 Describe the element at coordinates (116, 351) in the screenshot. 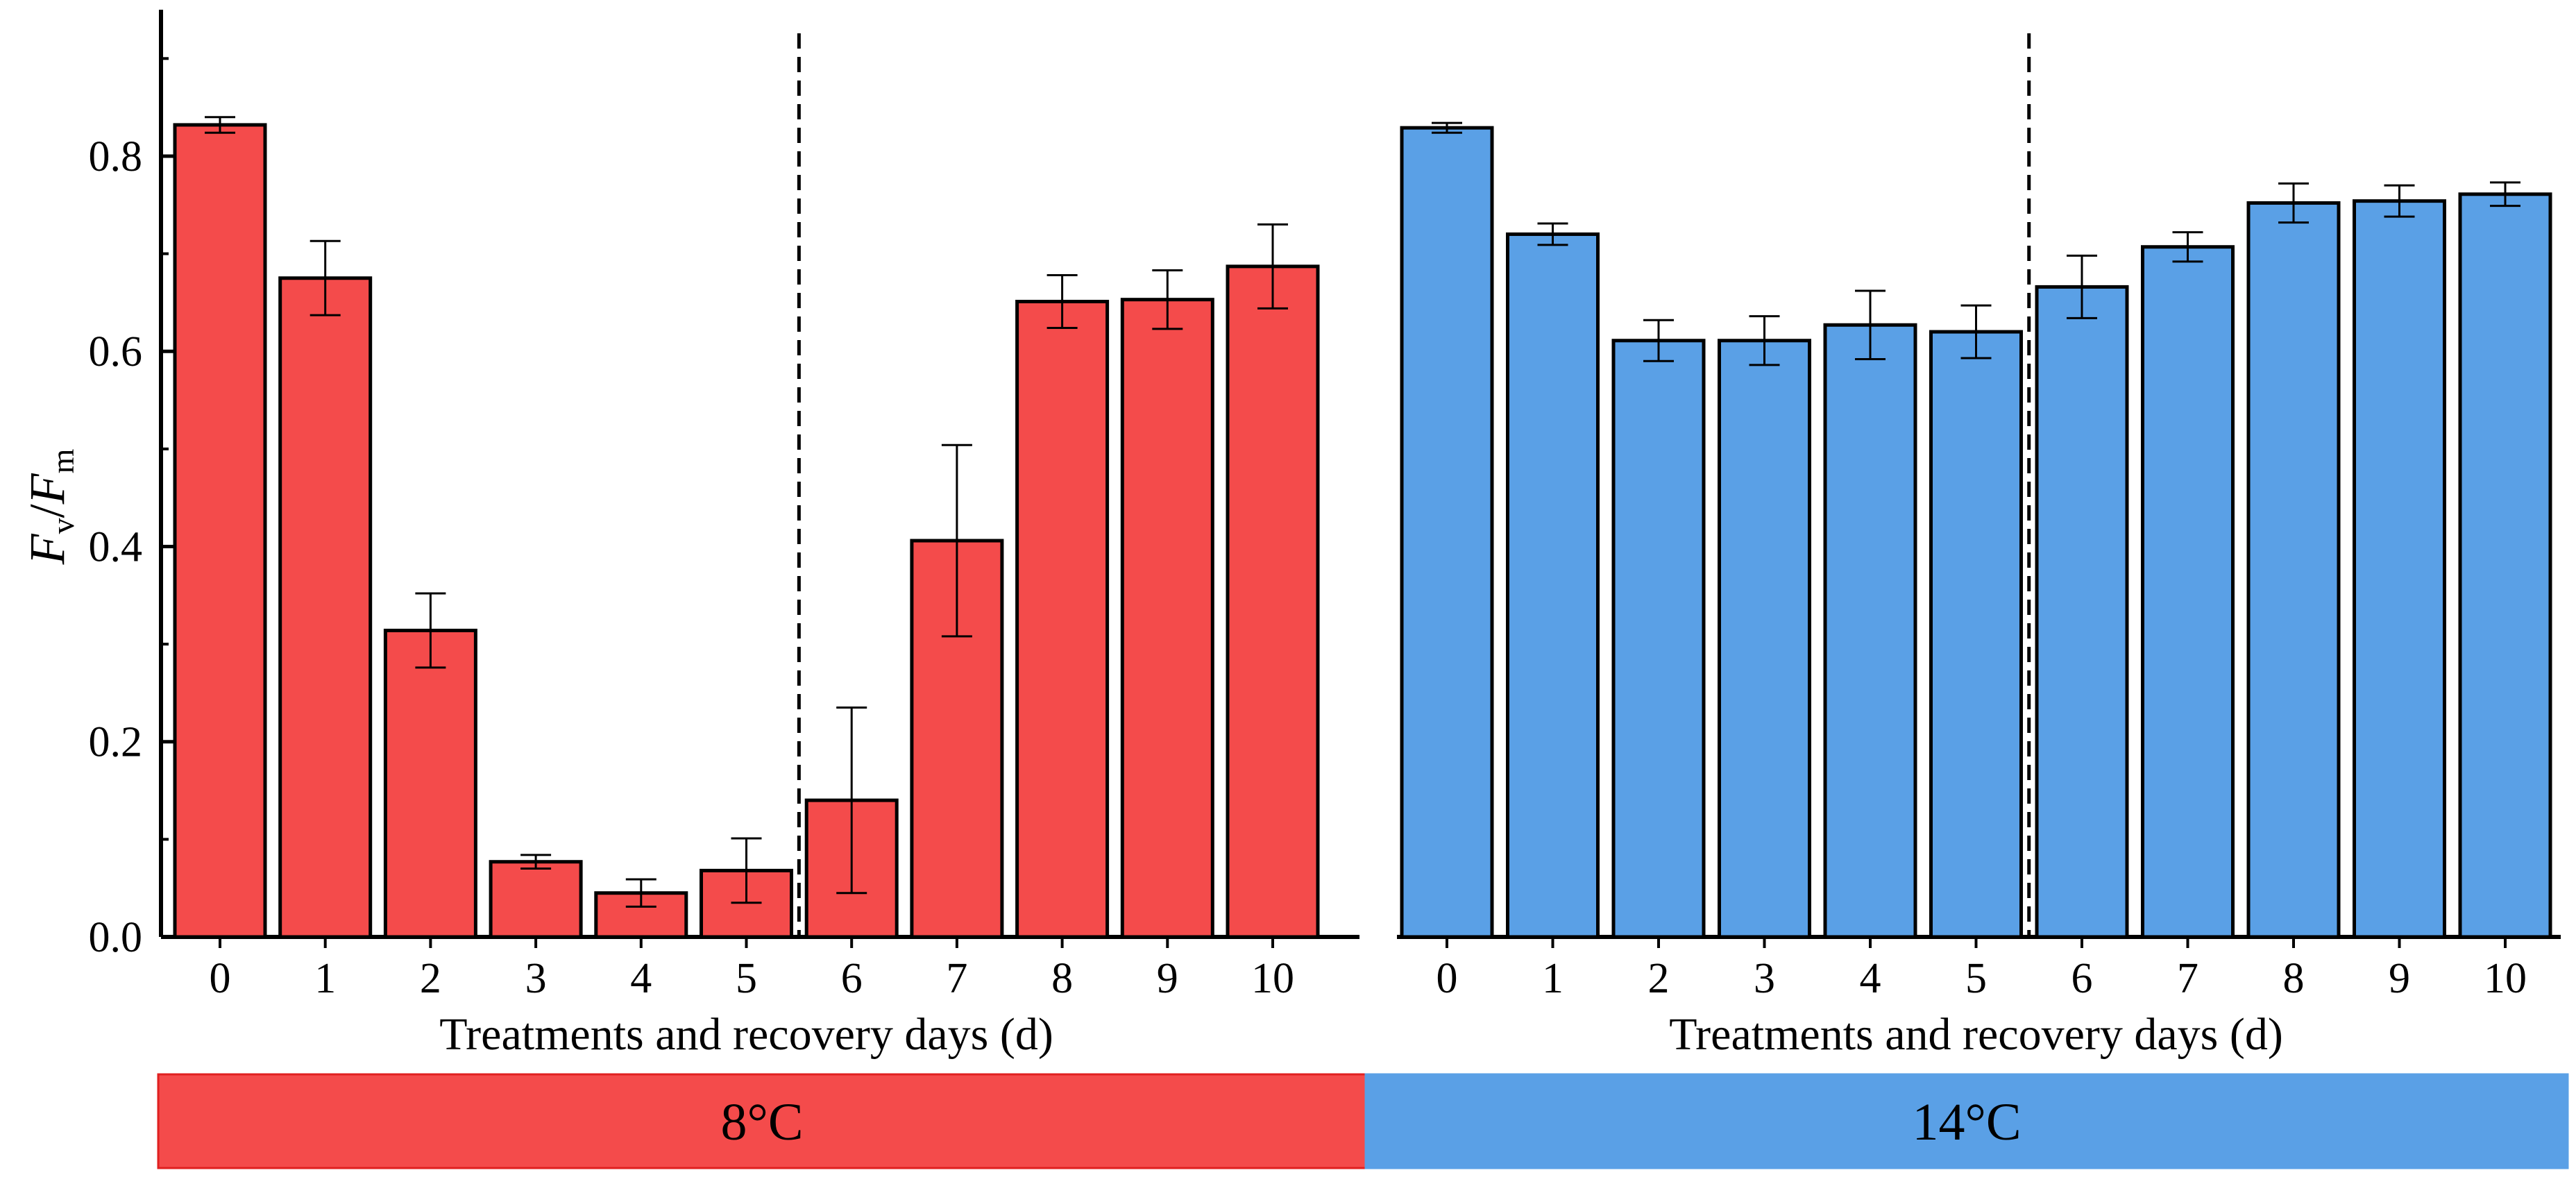

I see `y-tick-label: 0.6` at that location.